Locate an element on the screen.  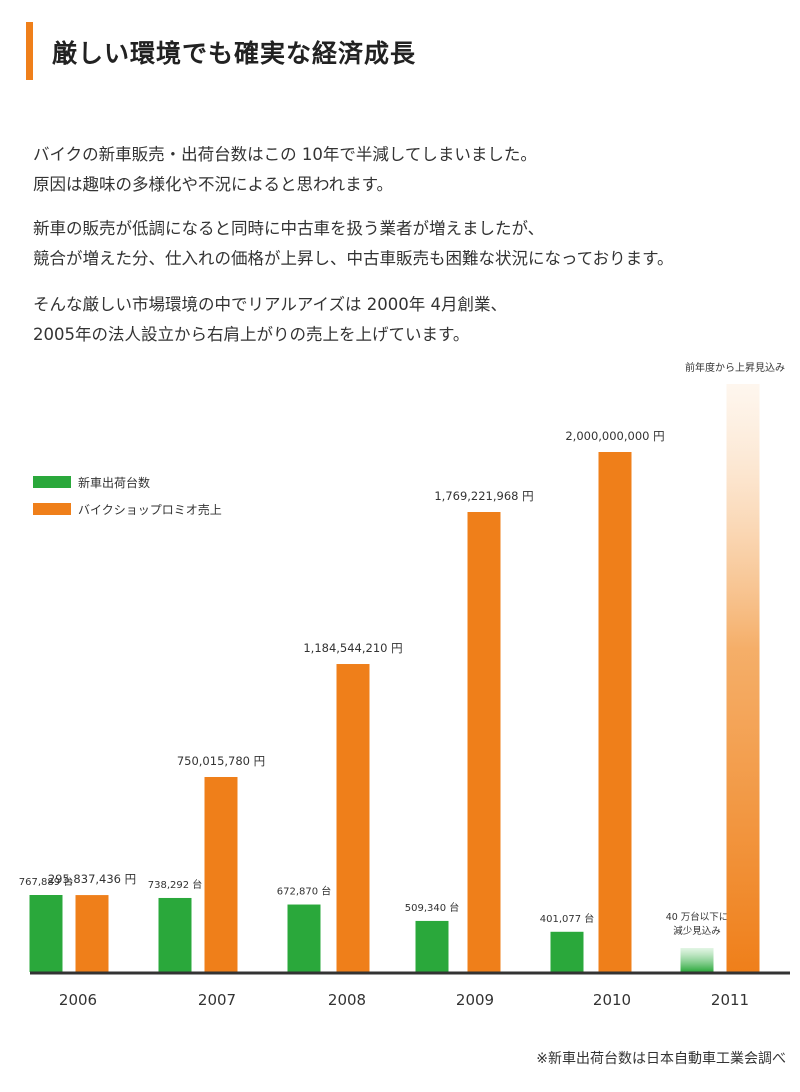
paragraph-line: 競合が増えた分、仕入れの価格が上昇し、中古車販売も困難な状況になっております。 is located at coordinates (353, 258).